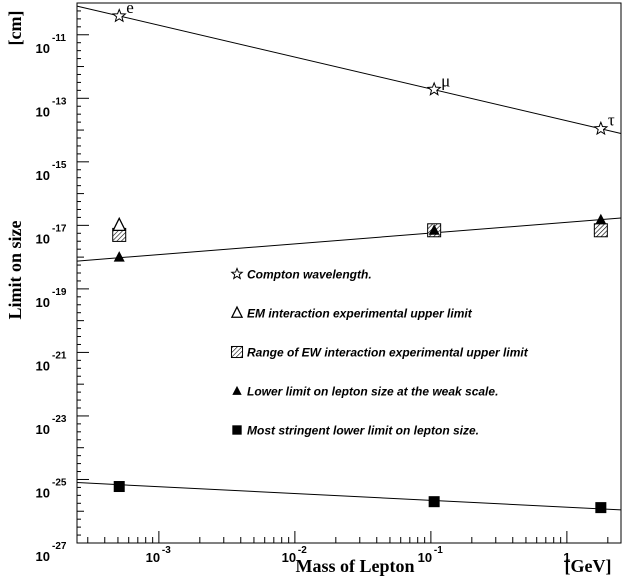  What do you see at coordinates (309, 275) in the screenshot?
I see `legend-label: Compton wavelength.` at bounding box center [309, 275].